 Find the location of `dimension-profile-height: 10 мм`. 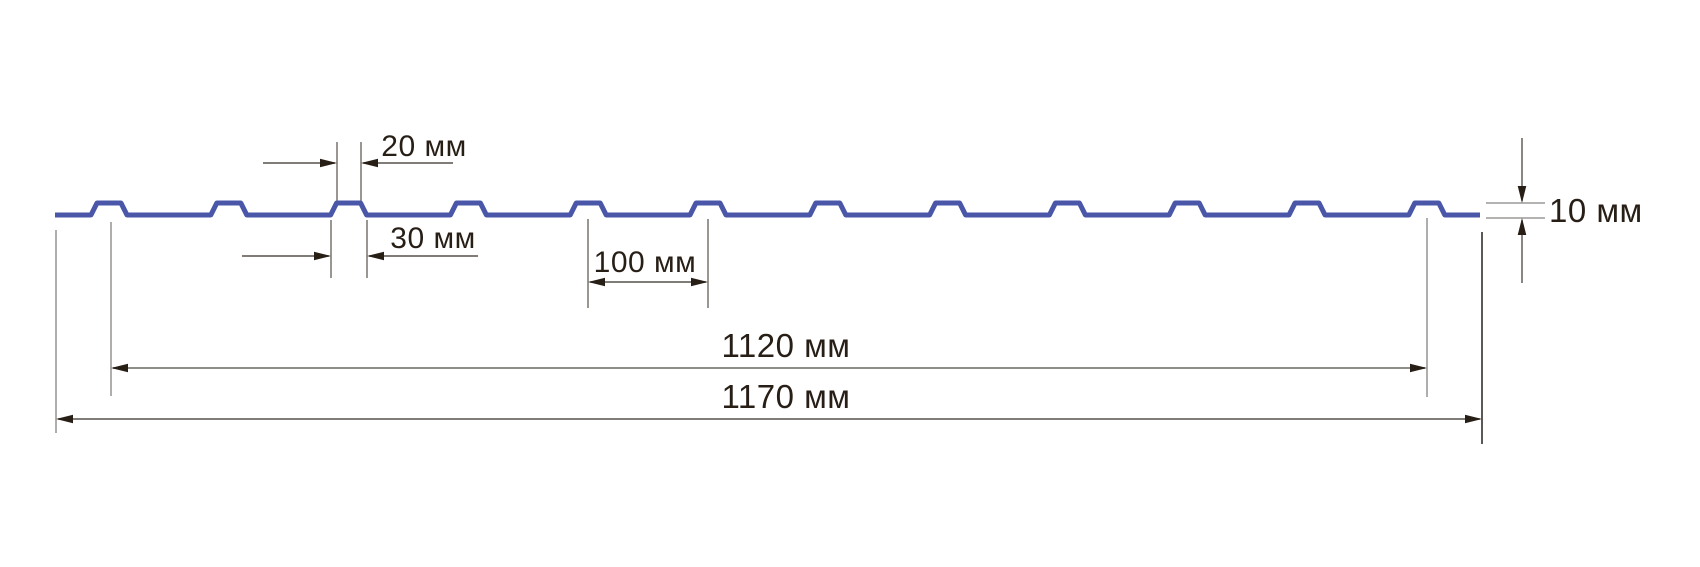

dimension-profile-height: 10 мм is located at coordinates (1564, 210).